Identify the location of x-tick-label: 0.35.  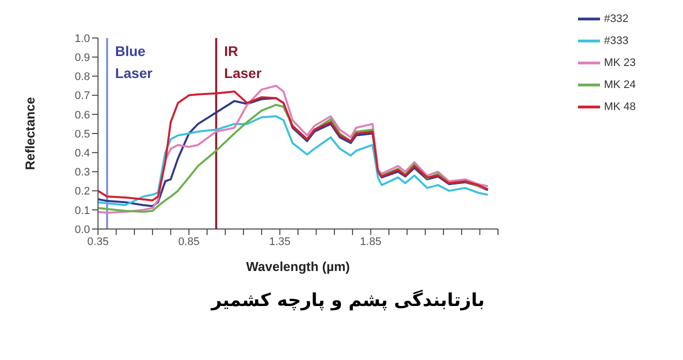
(98, 242).